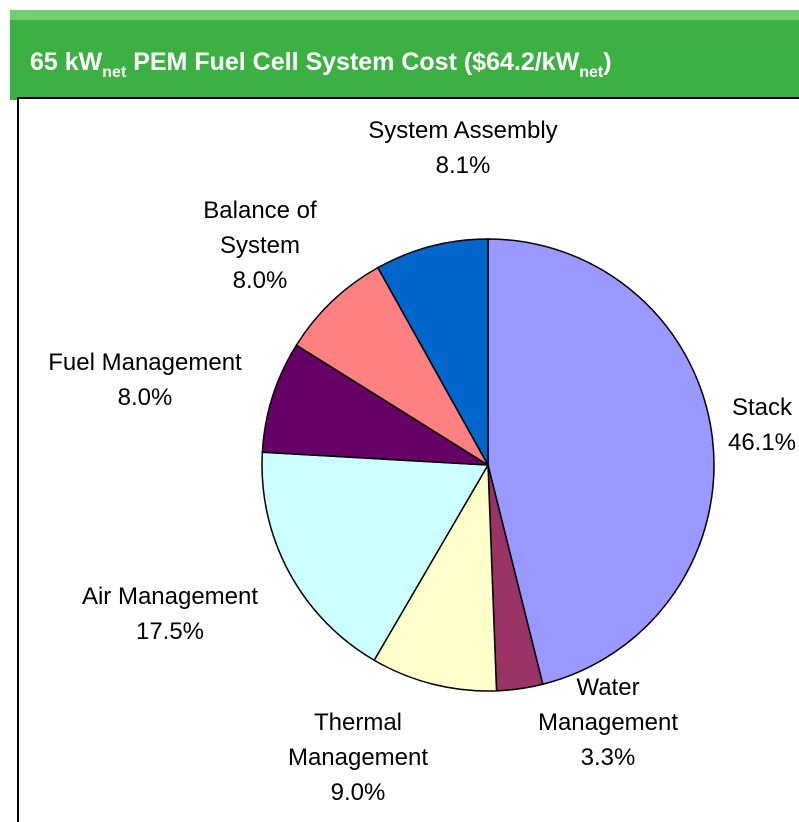 The width and height of the screenshot is (799, 822). I want to click on data-label: 46.1%, so click(762, 442).